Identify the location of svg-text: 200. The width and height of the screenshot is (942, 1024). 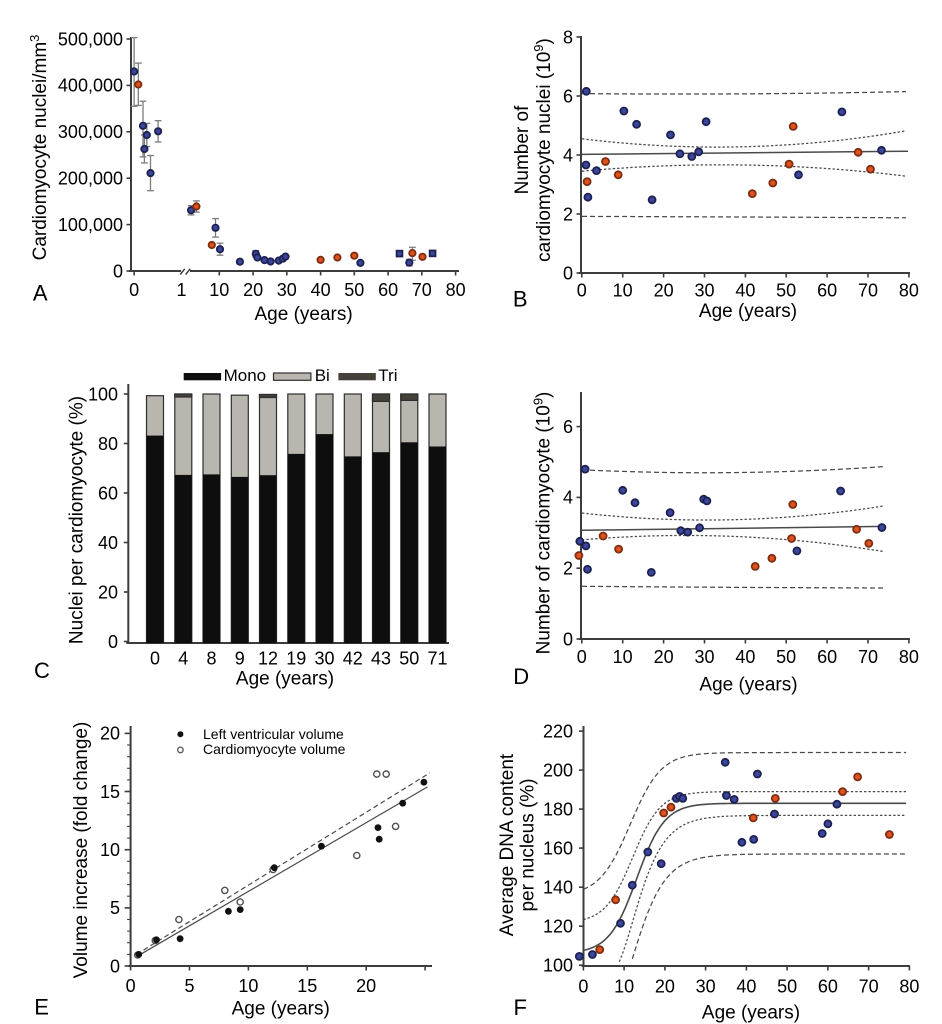
(558, 770).